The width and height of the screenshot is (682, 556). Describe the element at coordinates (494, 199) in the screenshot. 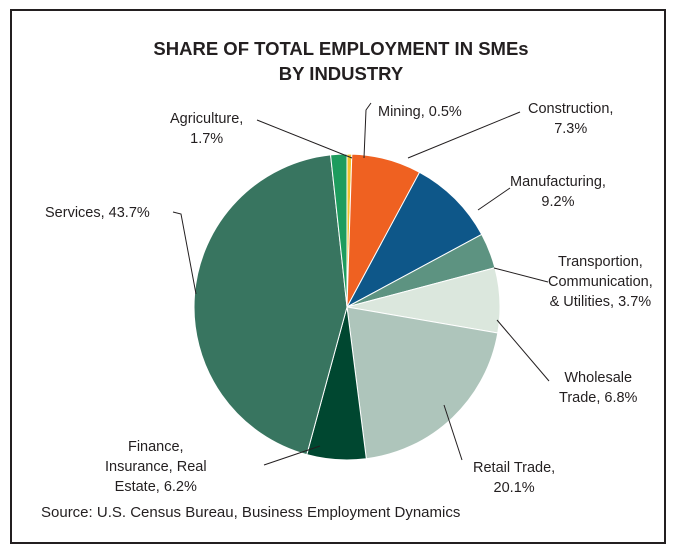

I see `leader-manufacturing` at that location.